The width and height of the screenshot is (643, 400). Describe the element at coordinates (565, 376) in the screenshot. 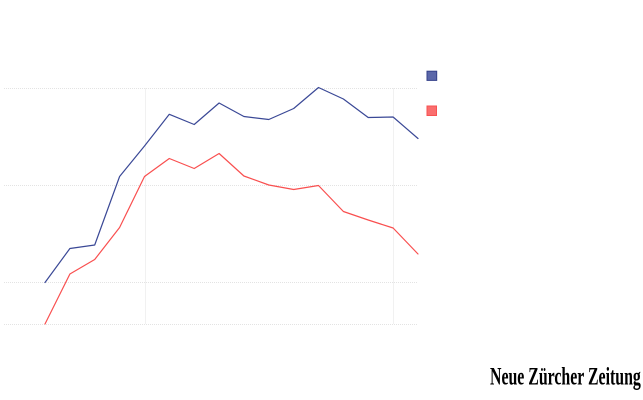

I see `svg-text: Neue Zürcher Zeitung` at that location.